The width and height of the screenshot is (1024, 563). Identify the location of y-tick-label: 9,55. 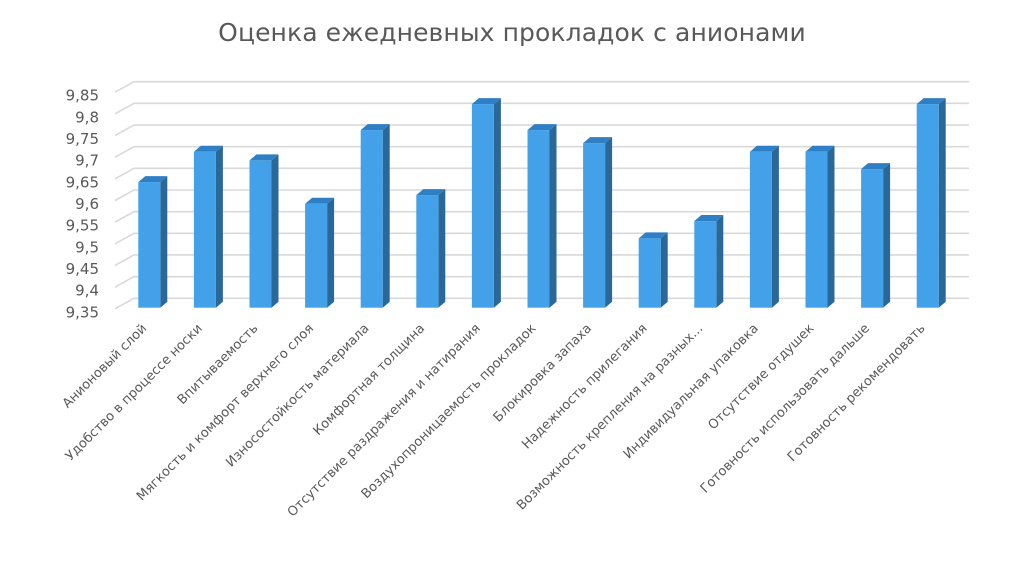
(82, 226).